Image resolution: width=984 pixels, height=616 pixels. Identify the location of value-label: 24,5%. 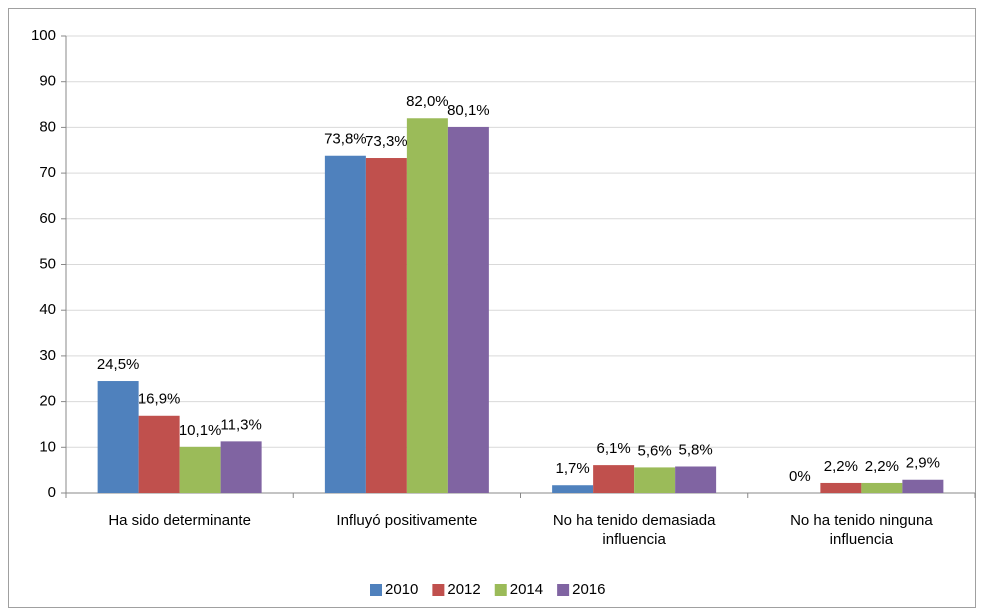
(118, 364).